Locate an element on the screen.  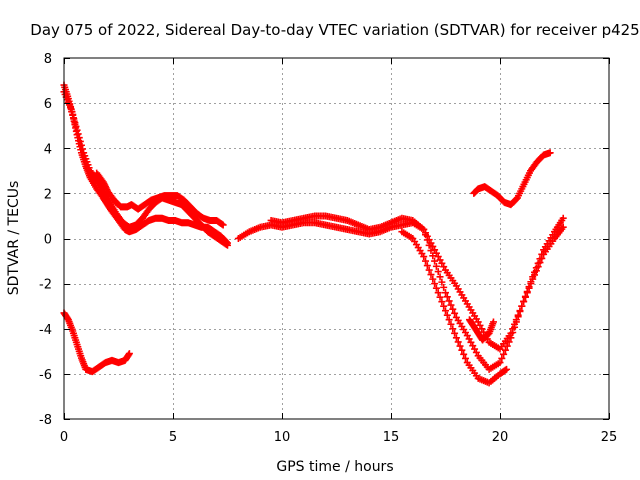
x-tick-label: 5 is located at coordinates (173, 437).